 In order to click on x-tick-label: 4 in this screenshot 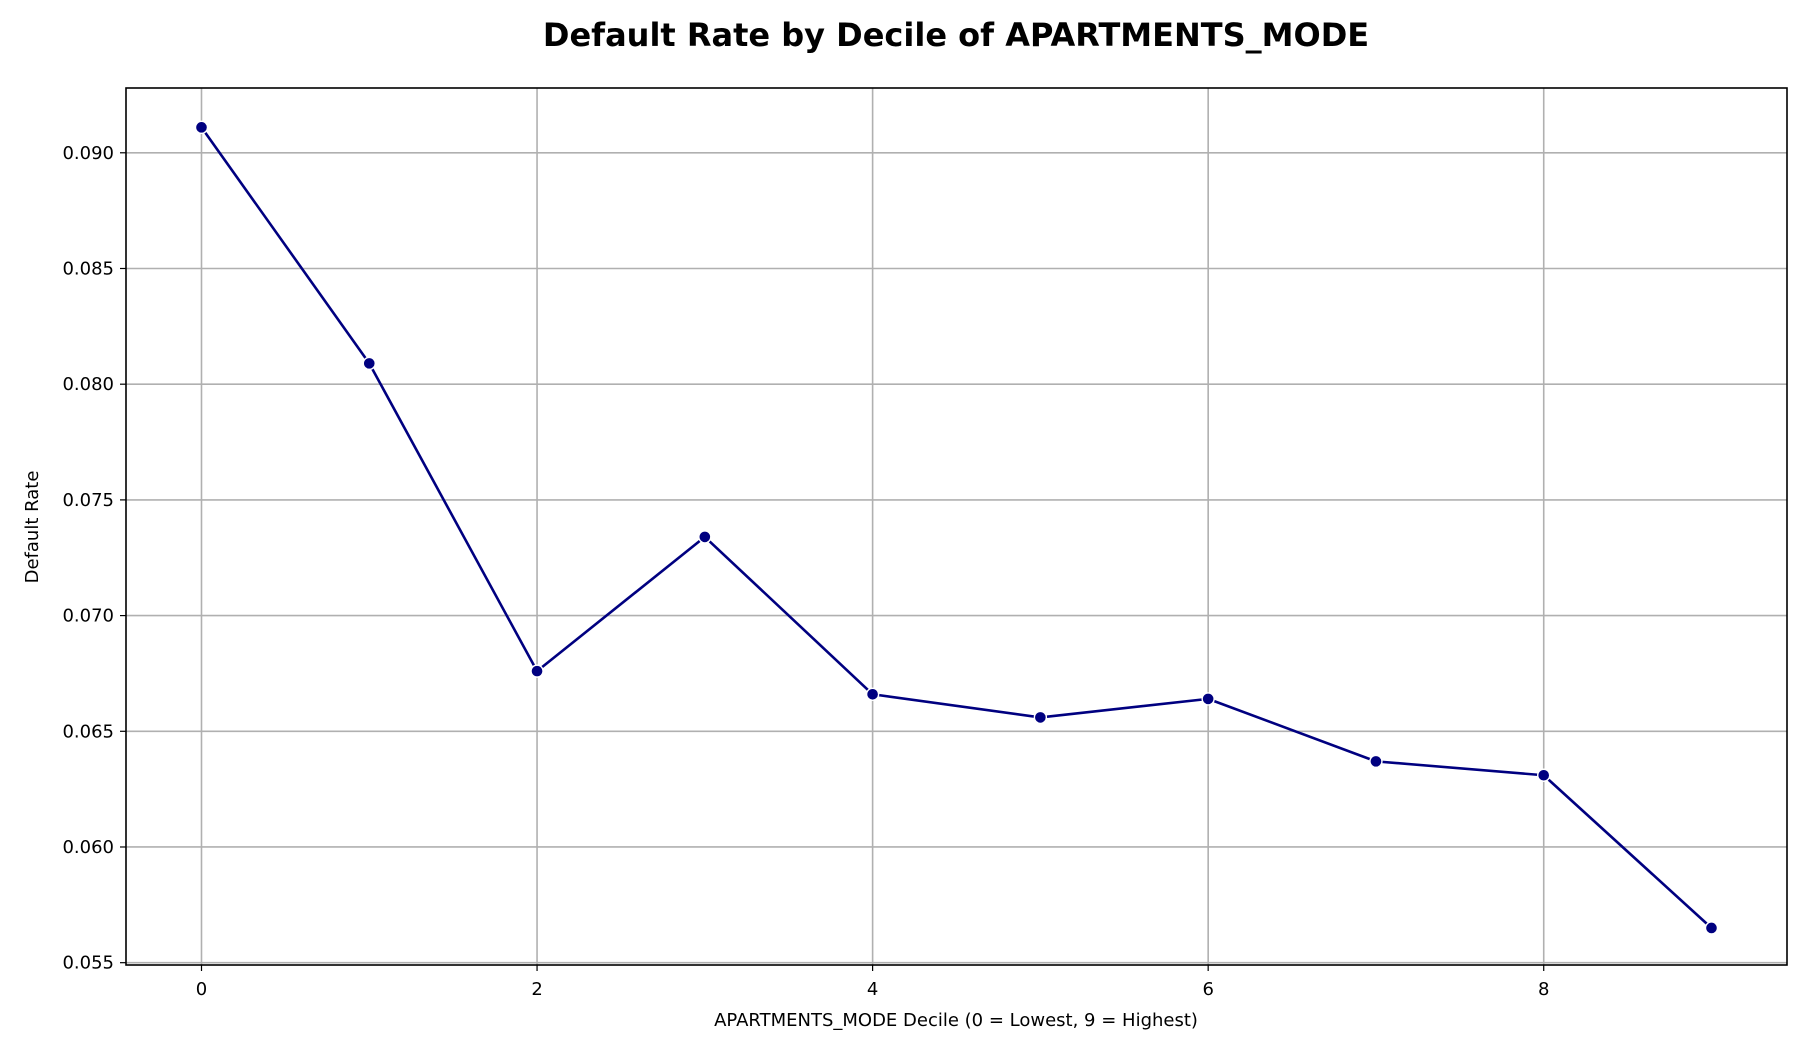, I will do `click(872, 989)`.